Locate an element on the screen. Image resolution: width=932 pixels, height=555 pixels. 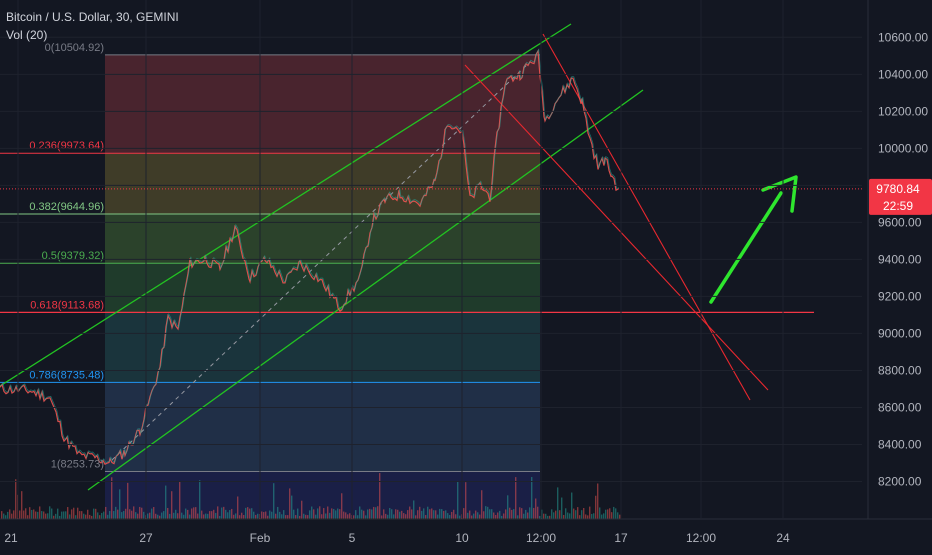
fib-label: 0.786(8735.48) is located at coordinates (66, 375).